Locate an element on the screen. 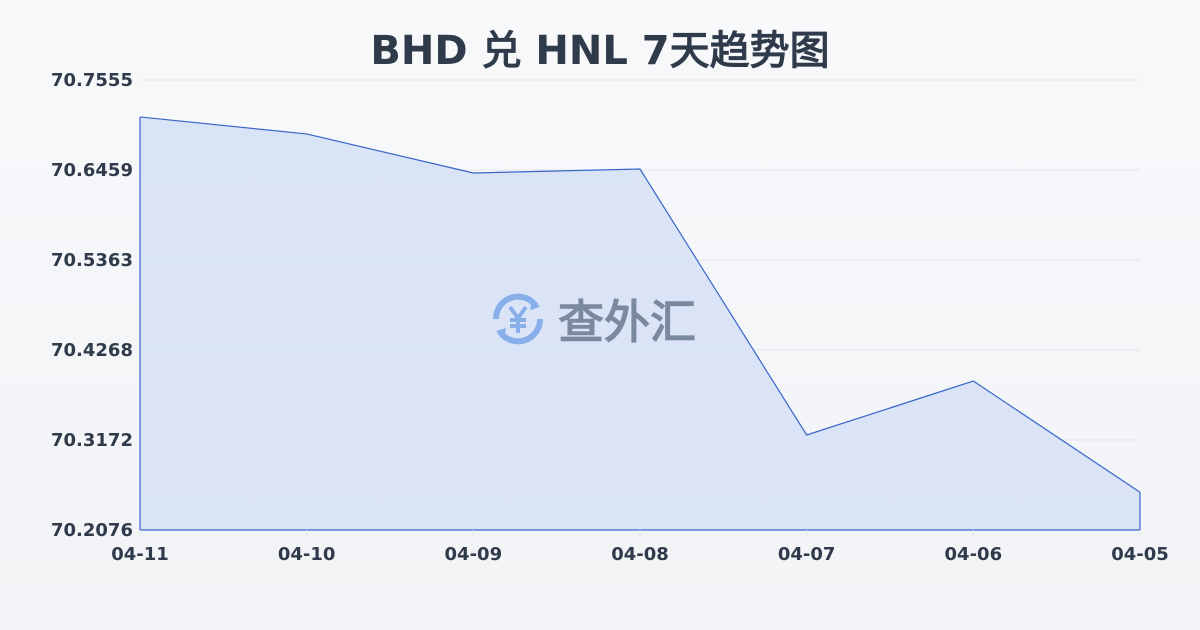  y-tick-label: 70.4268 is located at coordinates (92, 350).